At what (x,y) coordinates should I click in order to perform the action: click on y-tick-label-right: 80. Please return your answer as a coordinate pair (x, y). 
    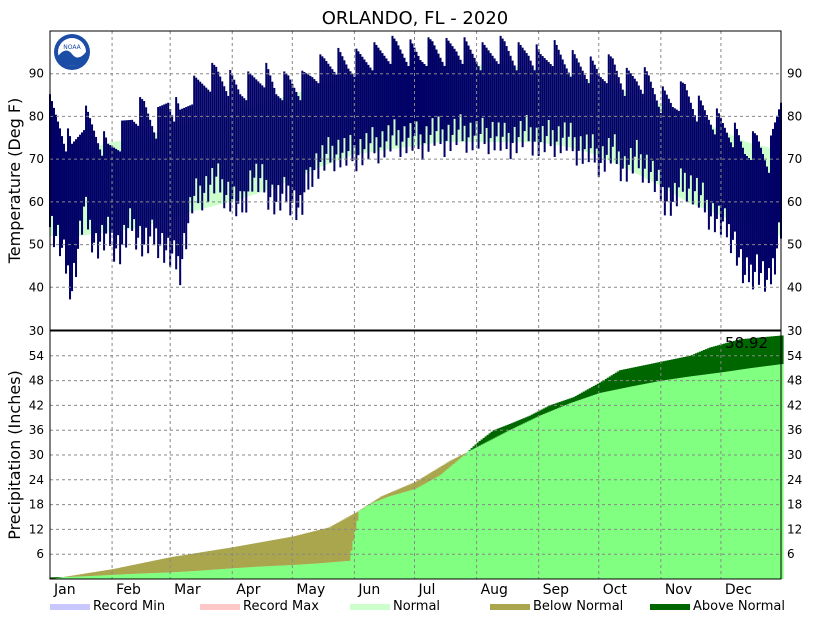
    Looking at the image, I should click on (794, 116).